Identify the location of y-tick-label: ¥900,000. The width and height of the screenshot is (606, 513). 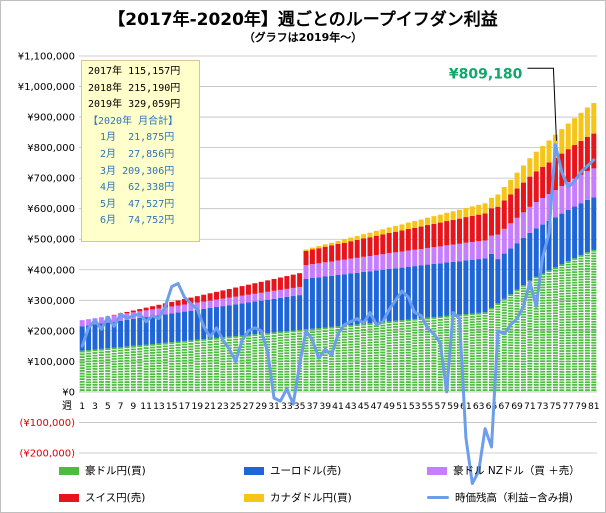
(51, 118).